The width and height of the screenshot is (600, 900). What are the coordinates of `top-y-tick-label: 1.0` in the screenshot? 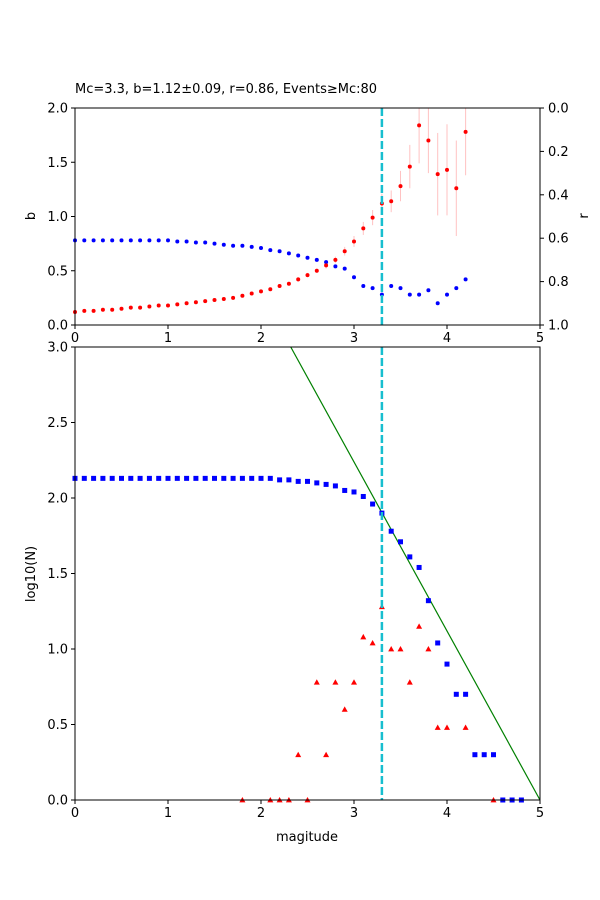 It's located at (57, 217).